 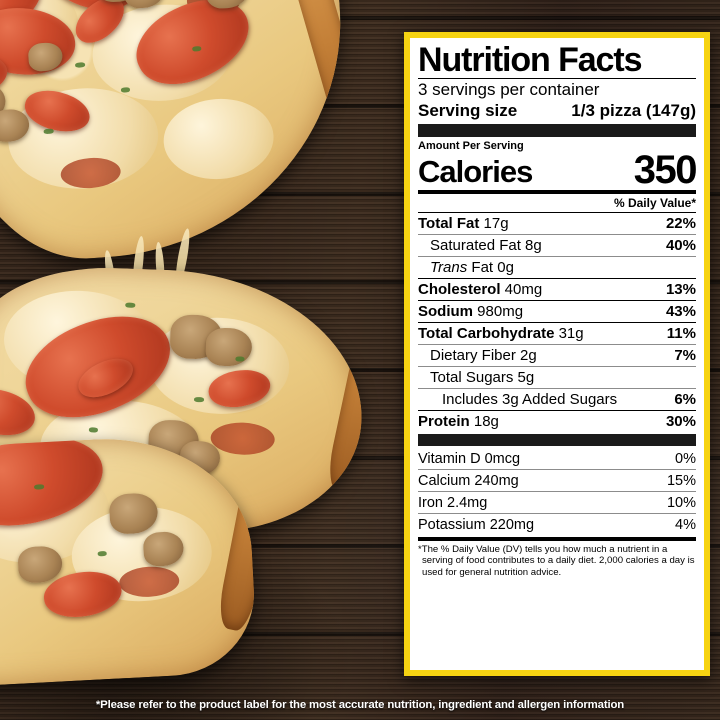 I want to click on nutrient-daily-value: 43%, so click(x=680, y=311).